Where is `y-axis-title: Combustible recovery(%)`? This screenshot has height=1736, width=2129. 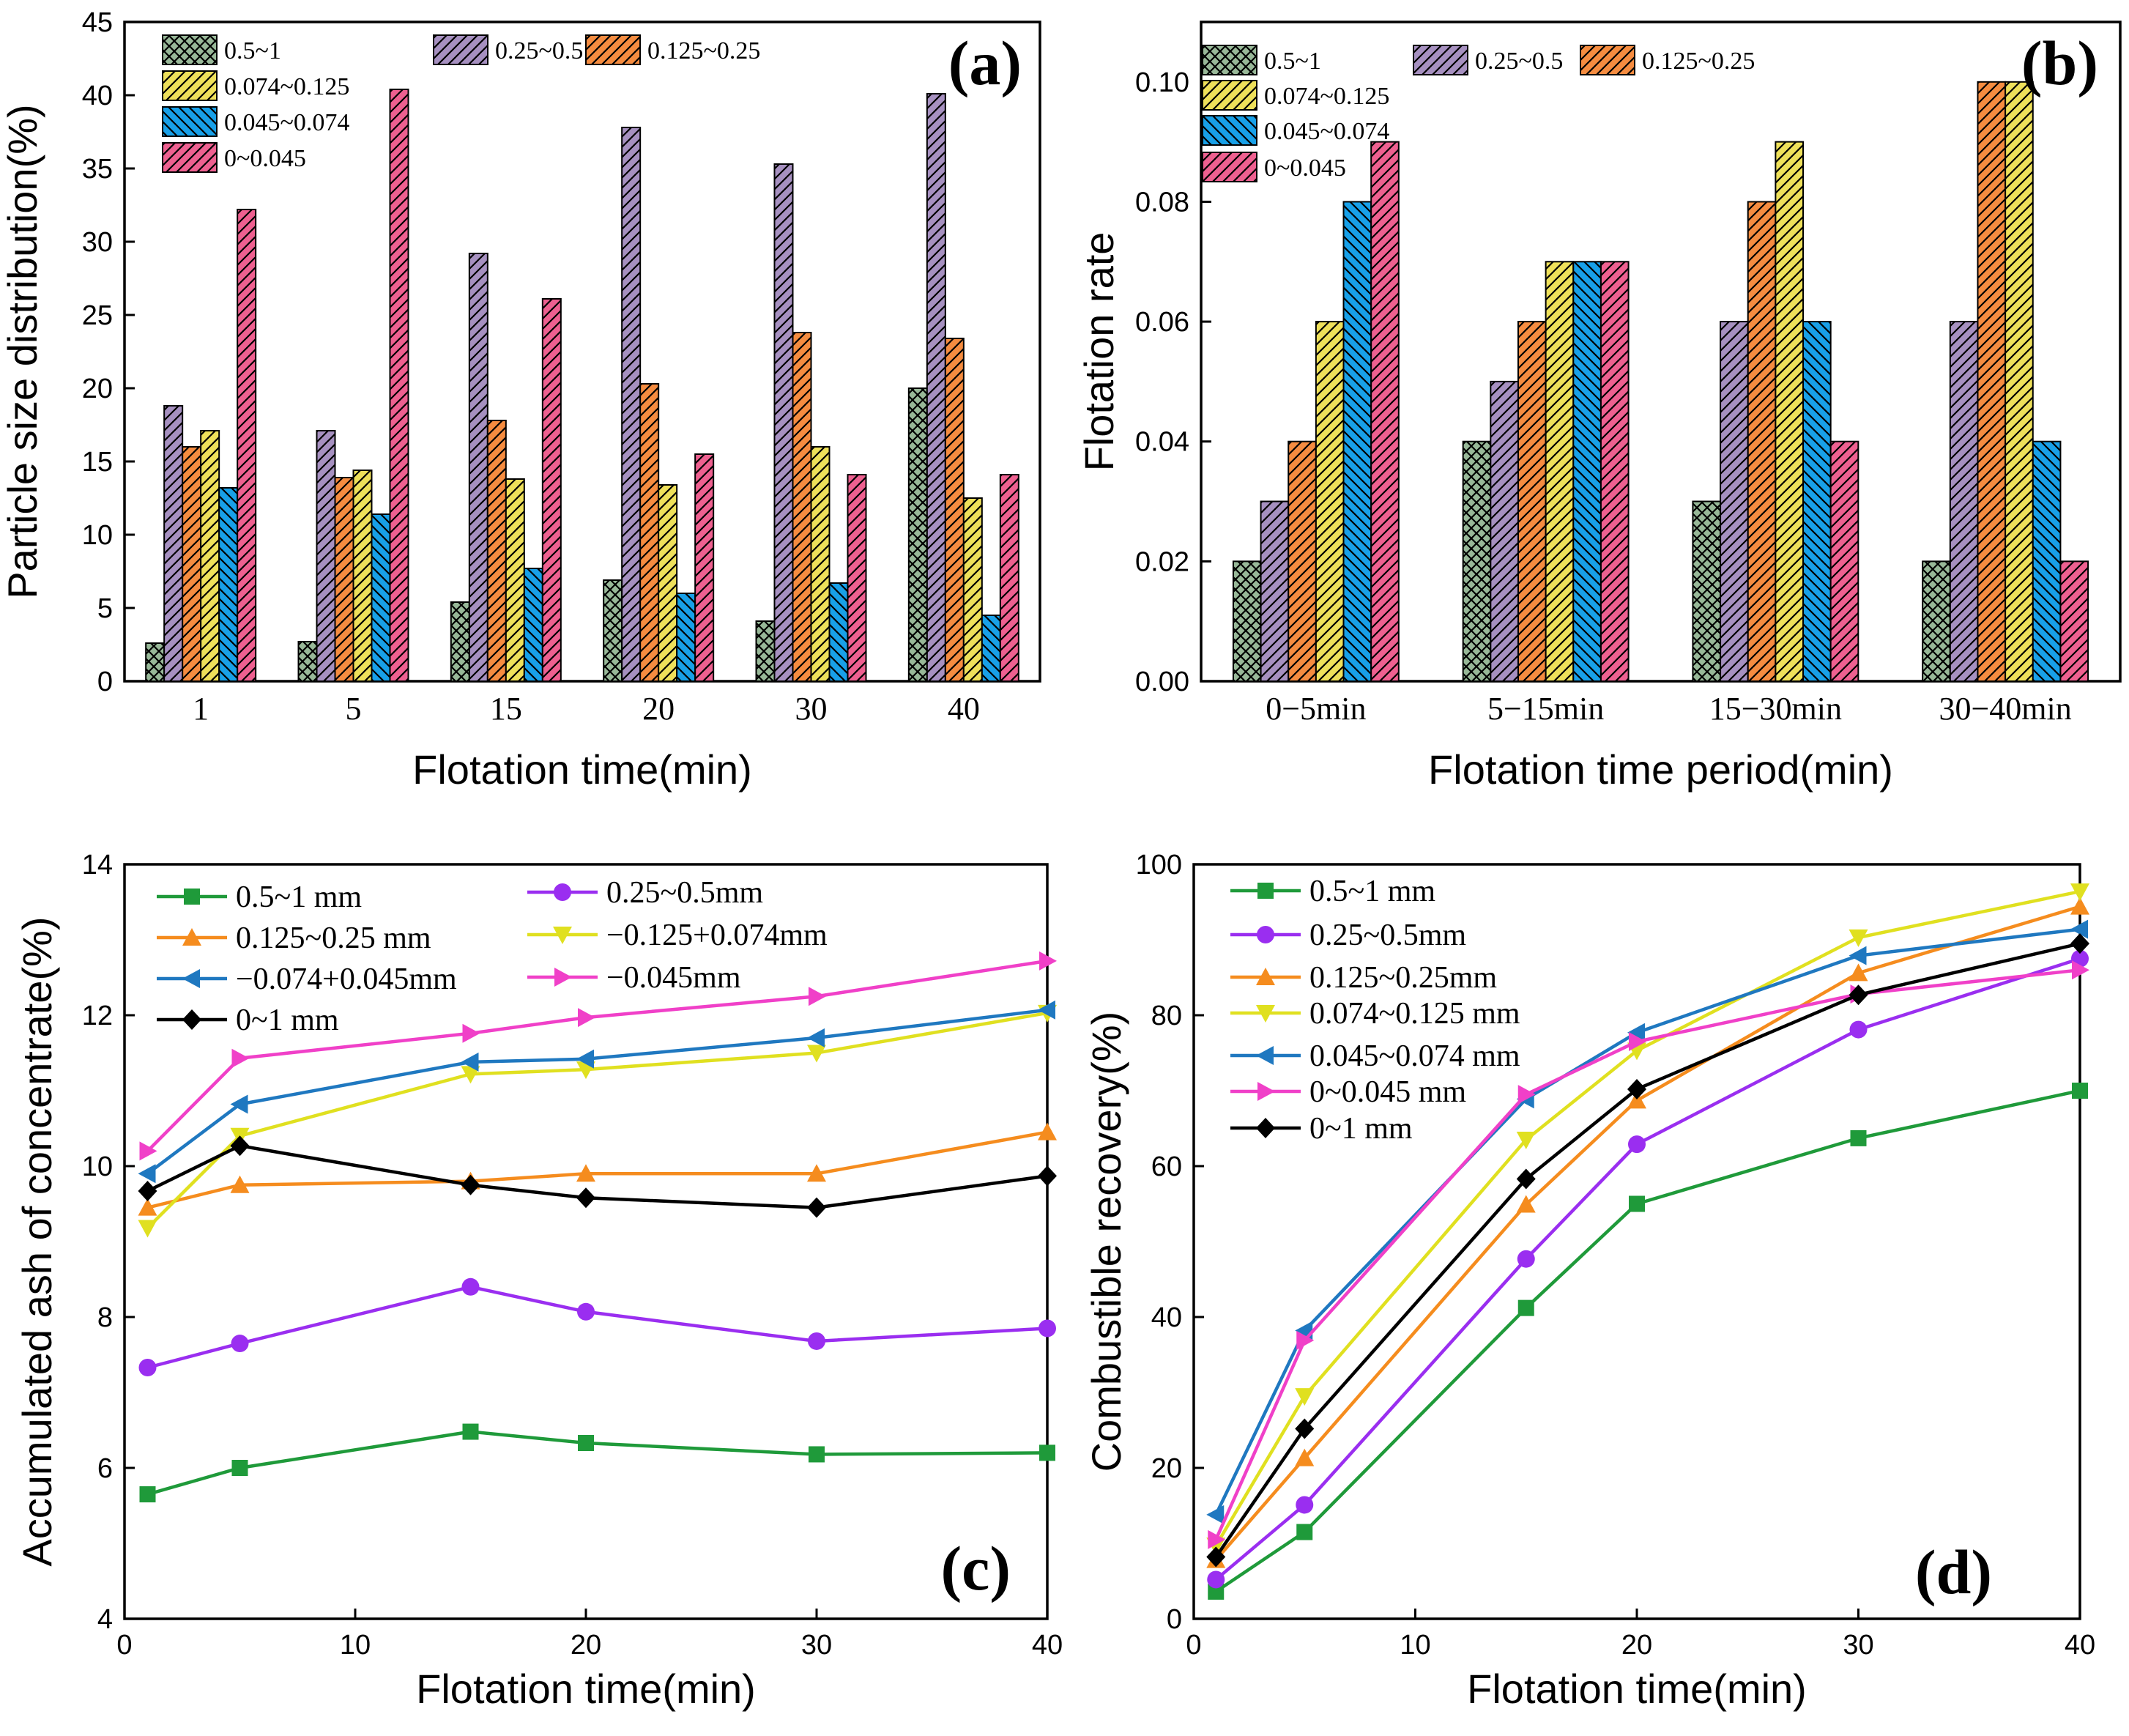
y-axis-title: Combustible recovery(%) is located at coordinates (1106, 1242).